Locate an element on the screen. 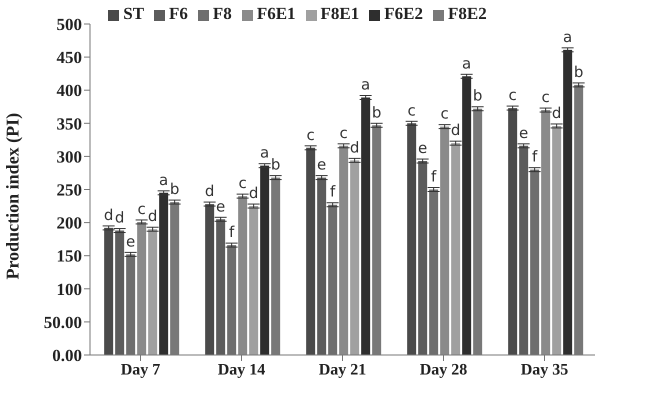  y-axis-title: Production index (PI) is located at coordinates (12, 196).